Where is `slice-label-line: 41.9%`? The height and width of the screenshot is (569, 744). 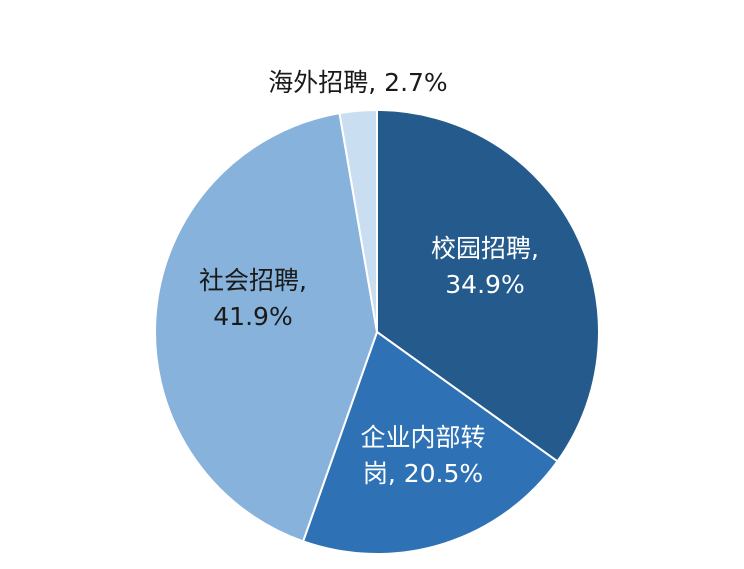
slice-label-line: 41.9% is located at coordinates (252, 316).